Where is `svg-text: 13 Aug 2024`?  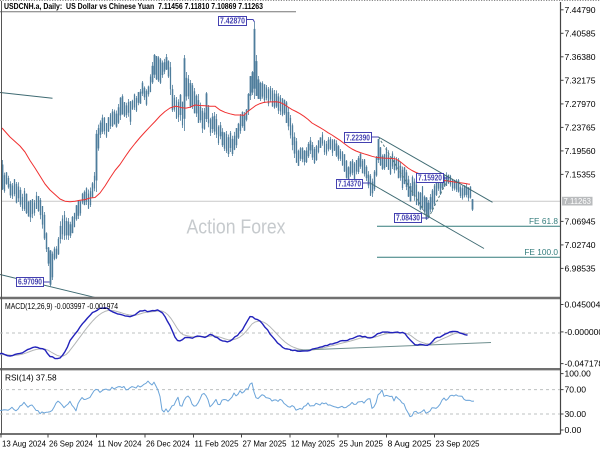 svg-text: 13 Aug 2024 is located at coordinates (24, 444).